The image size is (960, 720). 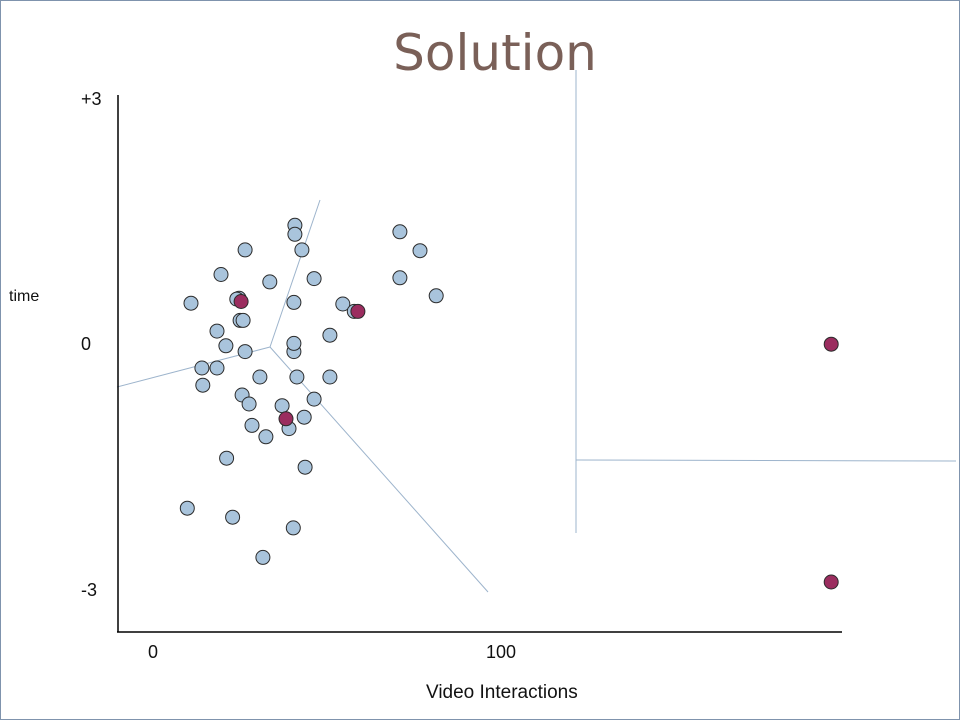 What do you see at coordinates (502, 692) in the screenshot?
I see `x-axis-label: Video Interactions` at bounding box center [502, 692].